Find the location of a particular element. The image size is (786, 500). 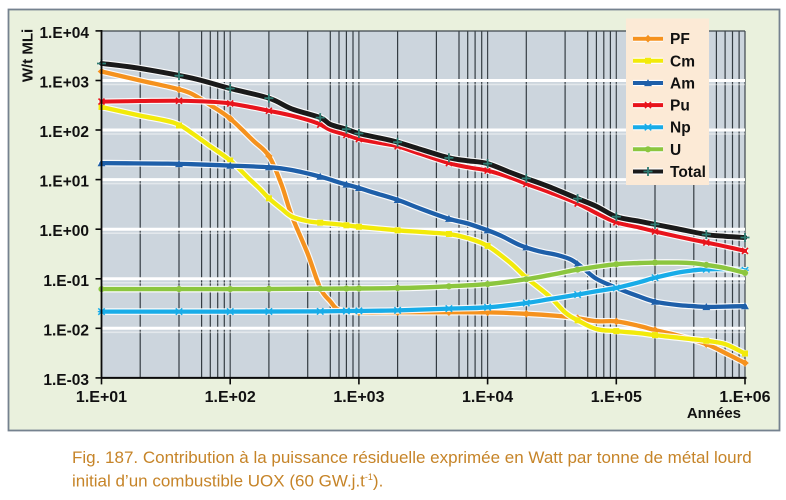

svg-text: PF is located at coordinates (680, 39).